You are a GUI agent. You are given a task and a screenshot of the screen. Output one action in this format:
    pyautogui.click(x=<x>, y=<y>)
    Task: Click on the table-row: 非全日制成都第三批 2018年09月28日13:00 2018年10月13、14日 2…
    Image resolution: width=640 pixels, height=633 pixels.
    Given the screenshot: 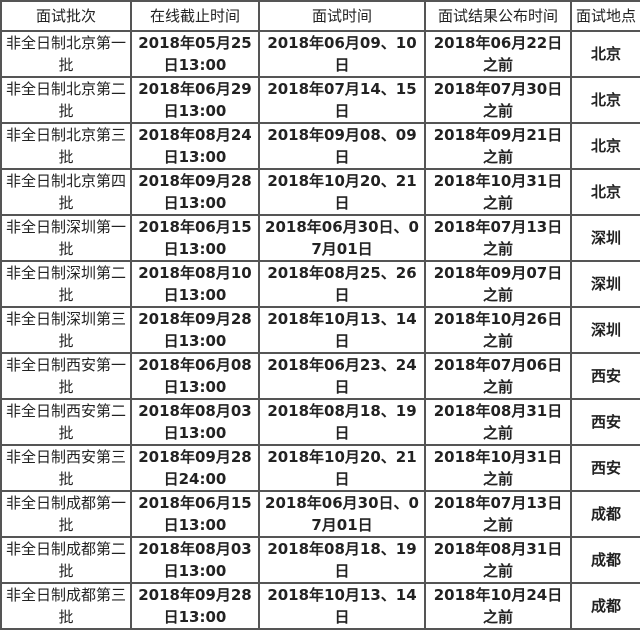 What is the action you would take?
    pyautogui.click(x=320, y=606)
    